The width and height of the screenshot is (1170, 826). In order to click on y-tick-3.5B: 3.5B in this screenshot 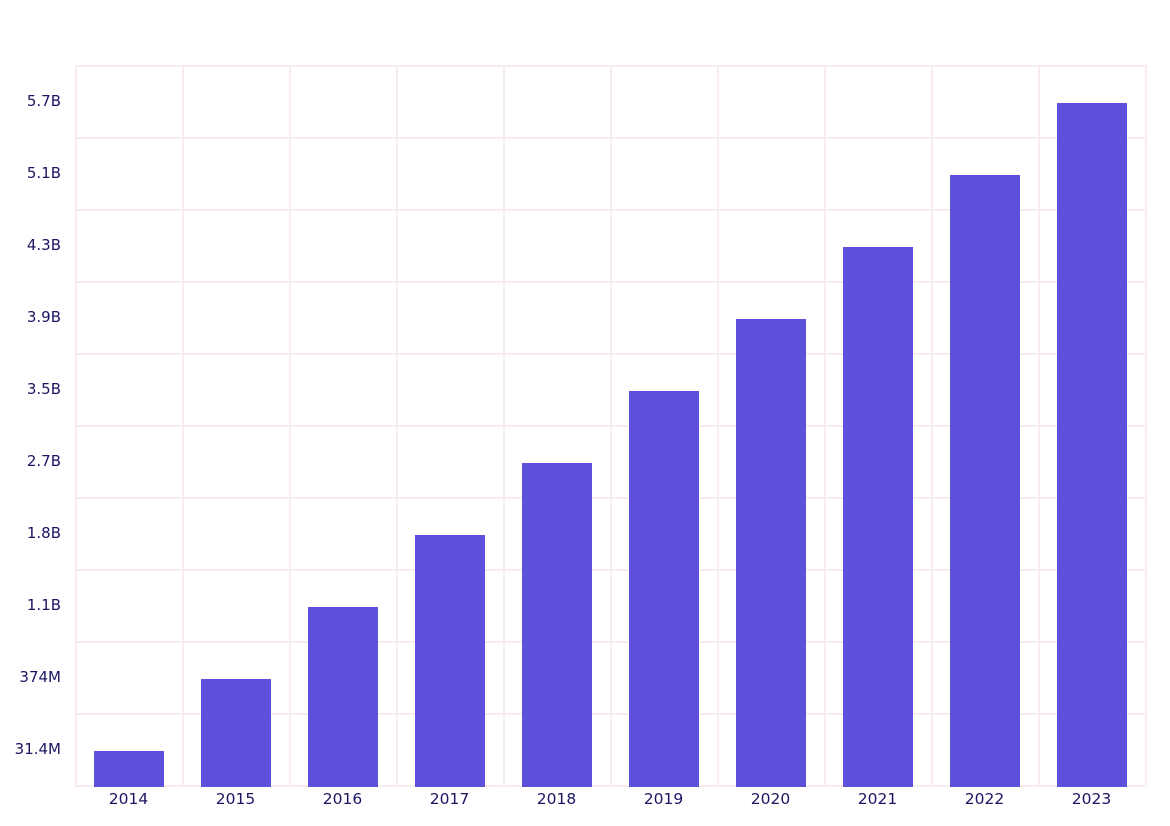, I will do `click(43, 389)`.